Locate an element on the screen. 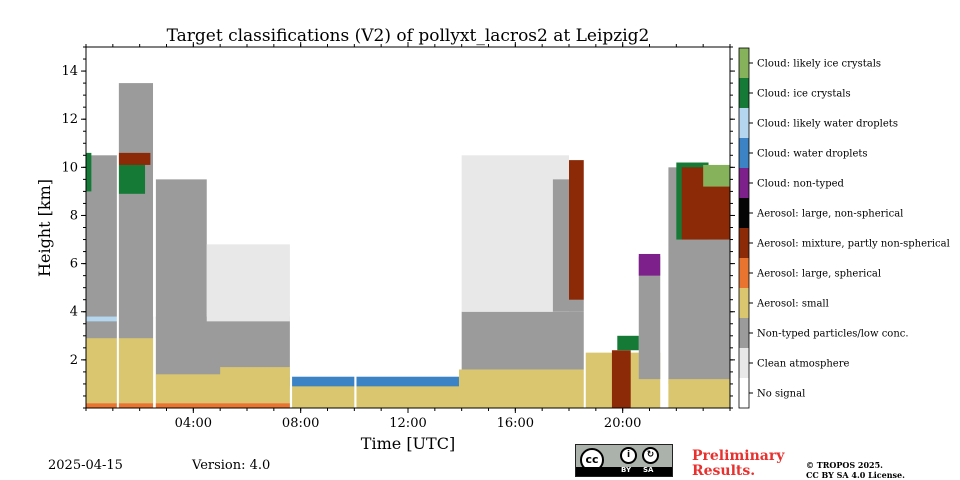  y-tick-label: 10 is located at coordinates (69, 167).